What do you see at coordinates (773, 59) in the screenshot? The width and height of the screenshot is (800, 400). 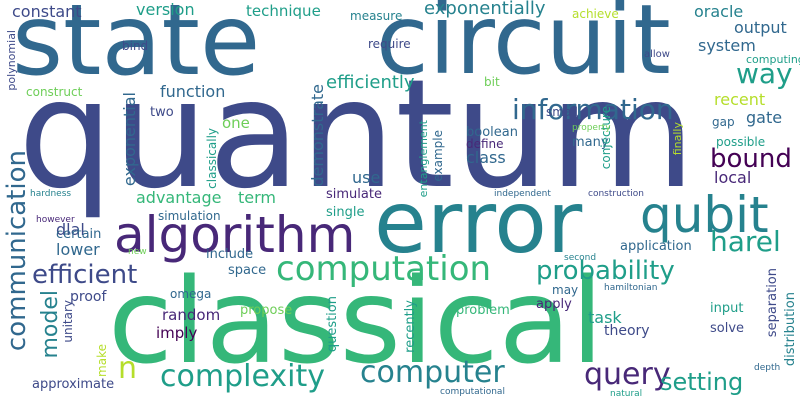 I see `word-computing: computing` at bounding box center [773, 59].